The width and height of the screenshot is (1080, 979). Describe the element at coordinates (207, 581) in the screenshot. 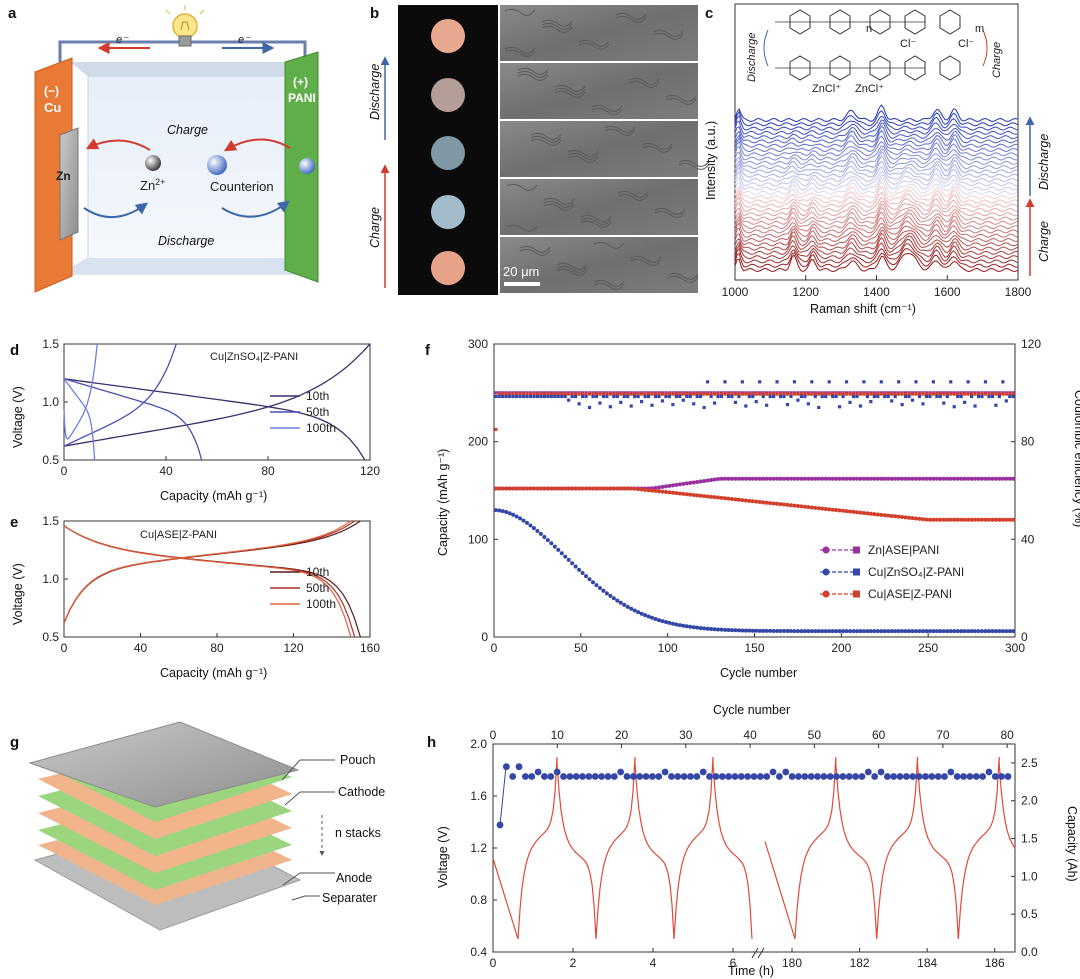

I see `e-discharge-curve-100th` at that location.